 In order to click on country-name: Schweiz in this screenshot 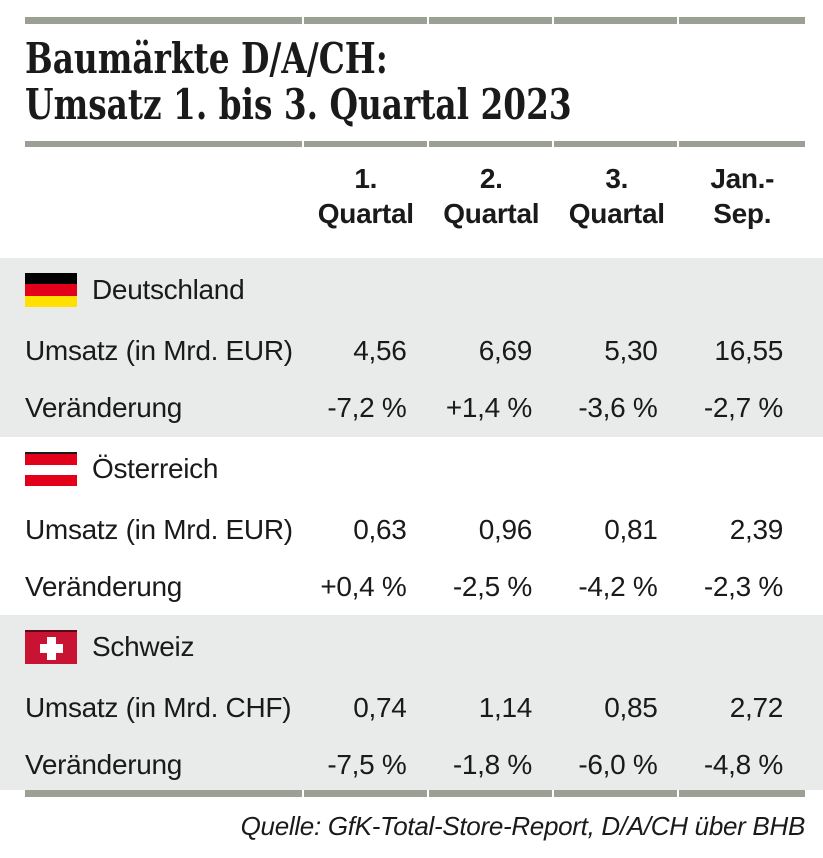, I will do `click(143, 646)`.